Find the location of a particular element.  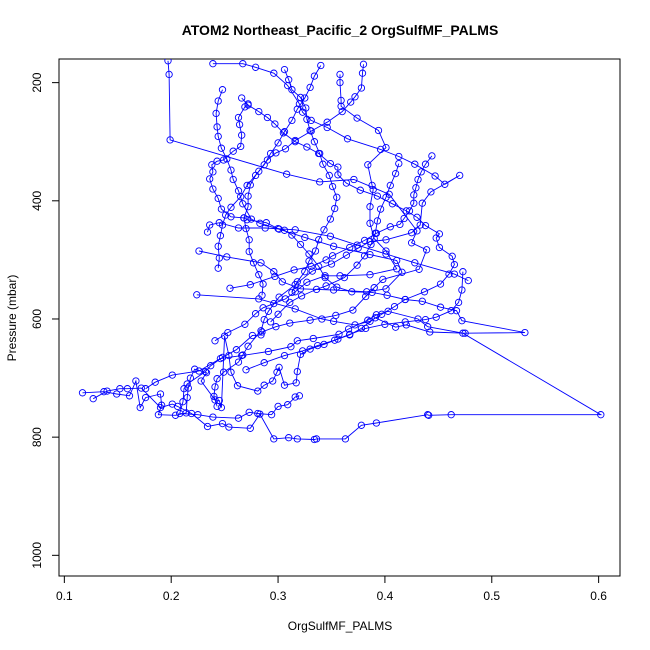

x-axis-label: OrgSulfMF_PALMS is located at coordinates (340, 626).